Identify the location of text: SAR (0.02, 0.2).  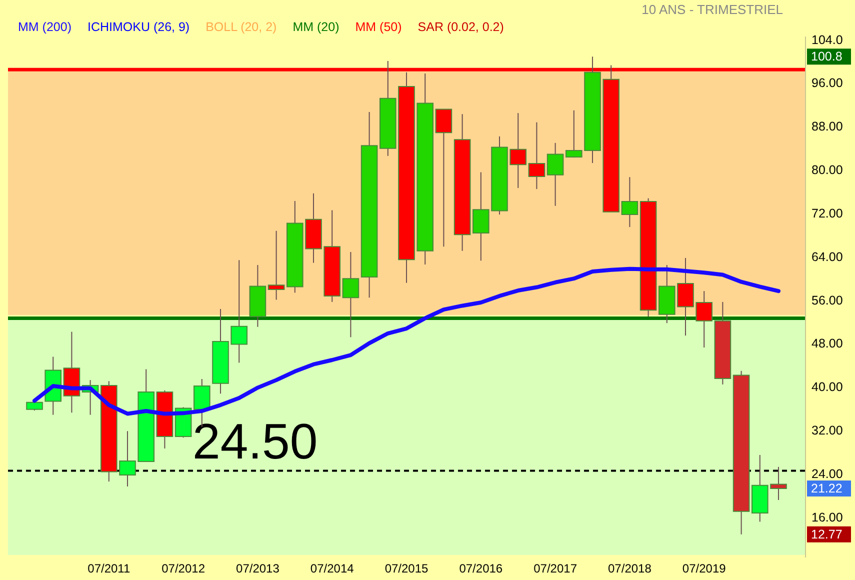
(461, 27).